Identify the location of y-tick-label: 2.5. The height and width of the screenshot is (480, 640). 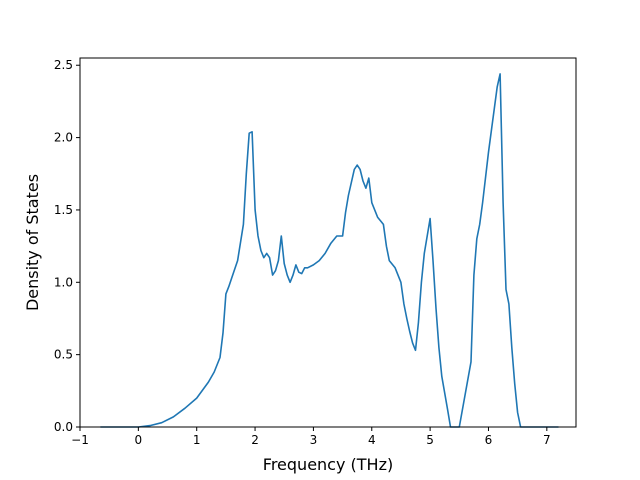
(63, 65).